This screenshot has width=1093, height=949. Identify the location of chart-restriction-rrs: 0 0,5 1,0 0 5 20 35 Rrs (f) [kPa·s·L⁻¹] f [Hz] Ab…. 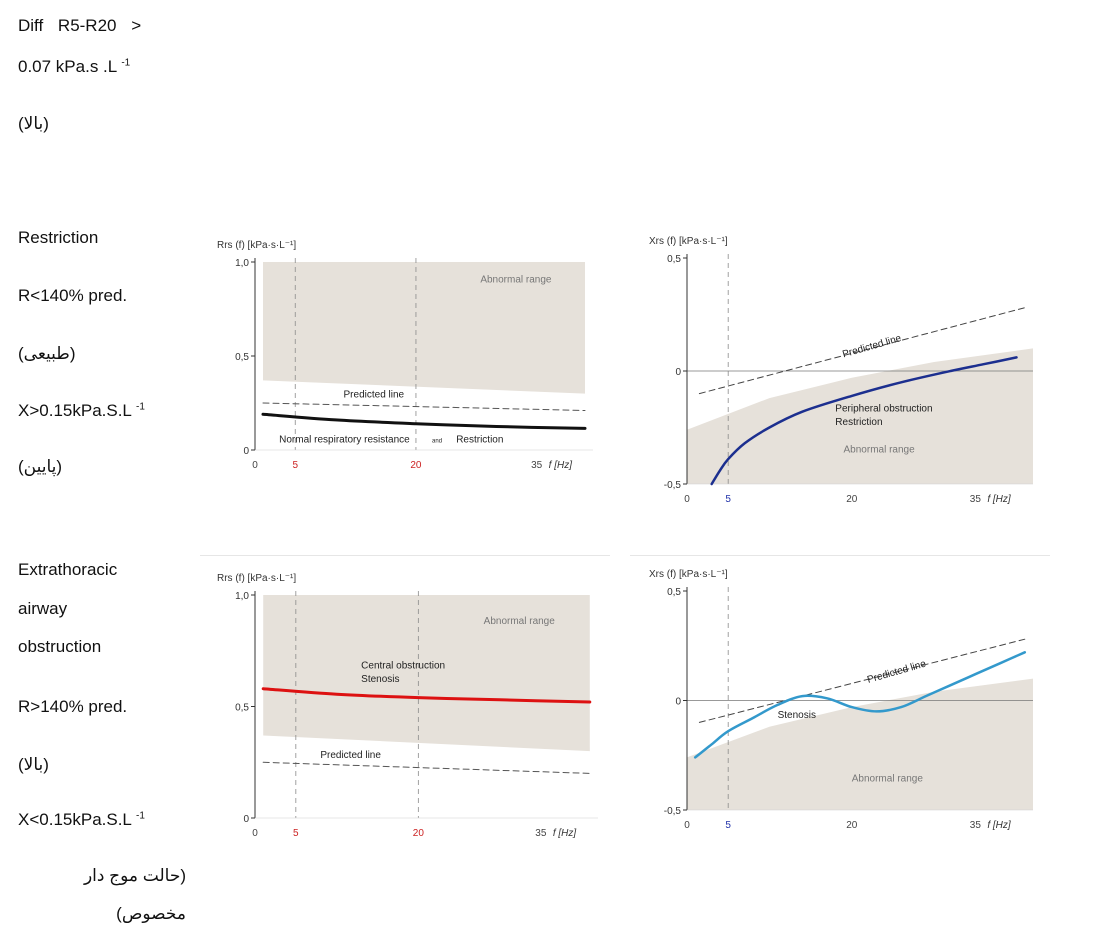
(405, 357).